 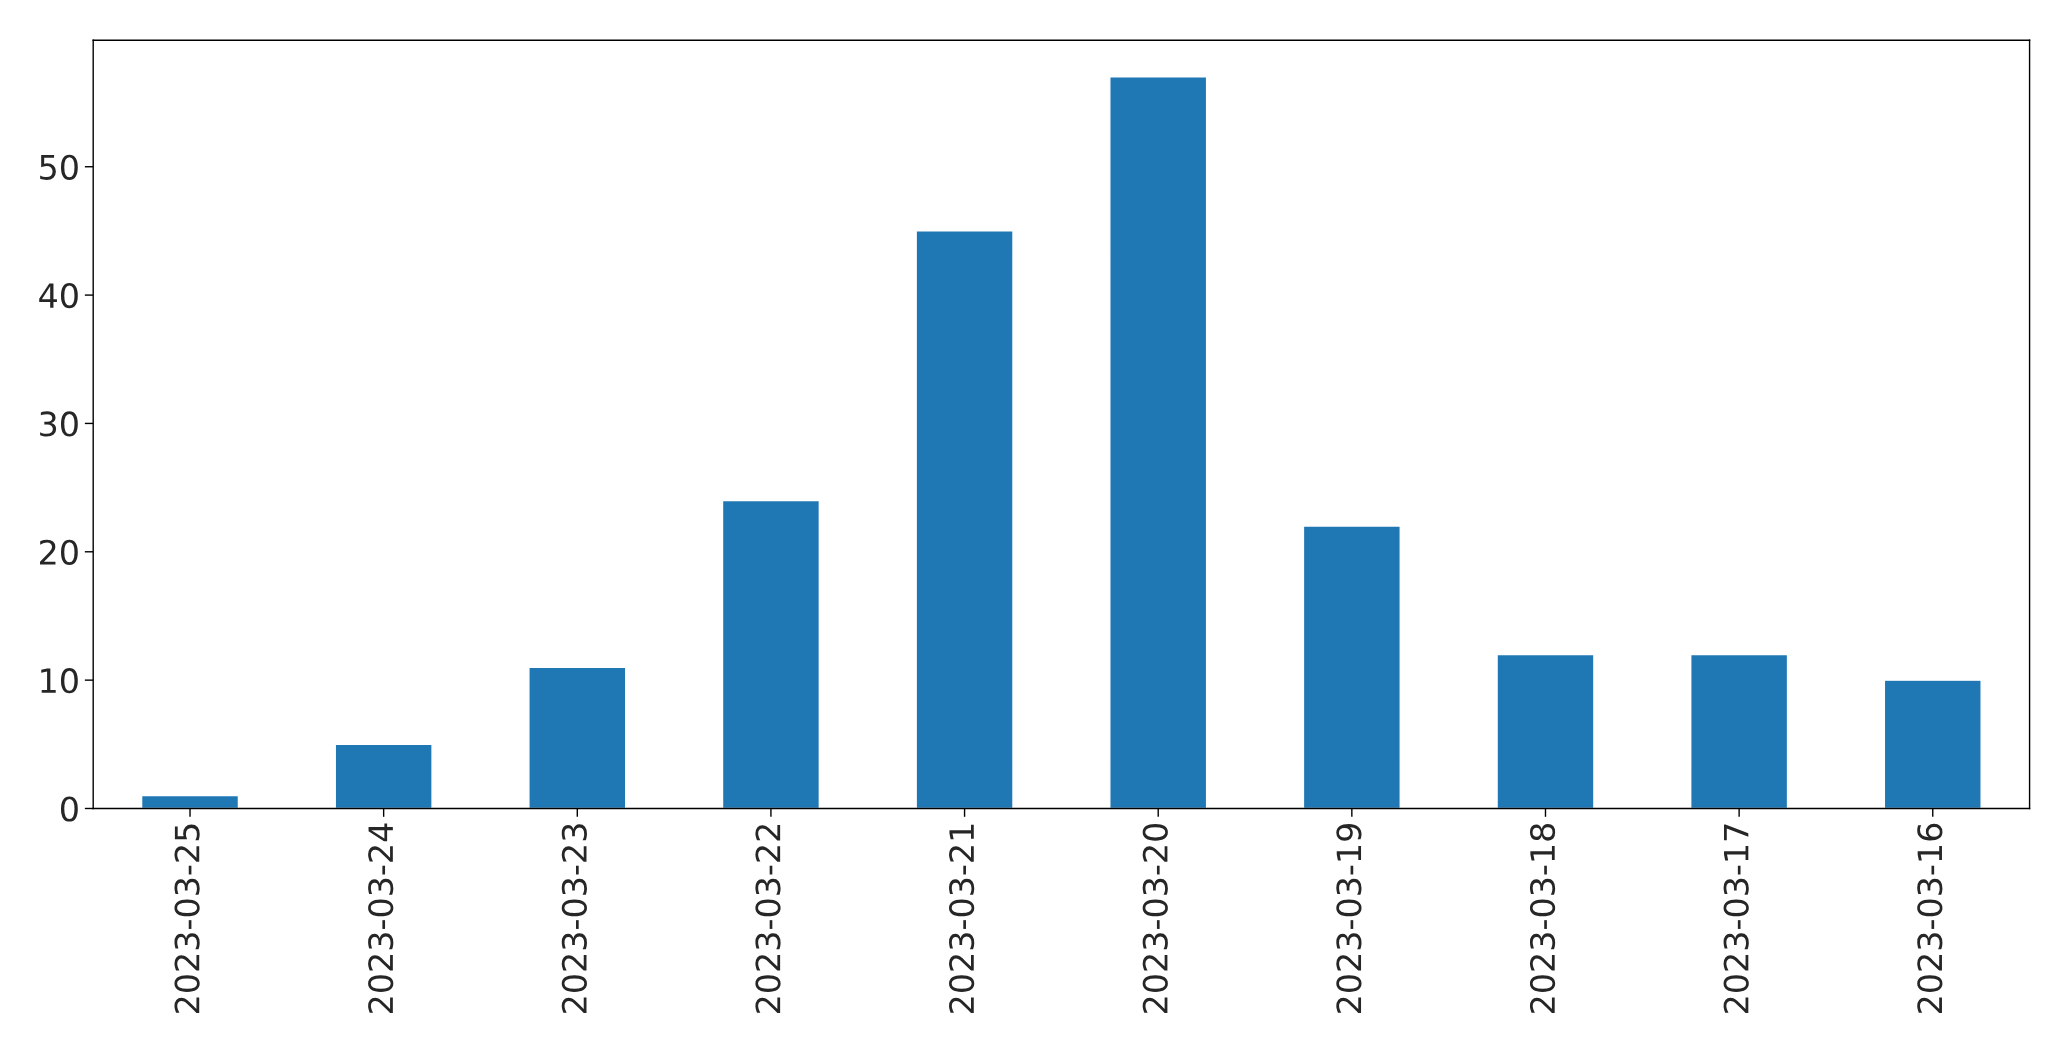 What do you see at coordinates (1155, 918) in the screenshot?
I see `x-tick-label: 2023-03-20` at bounding box center [1155, 918].